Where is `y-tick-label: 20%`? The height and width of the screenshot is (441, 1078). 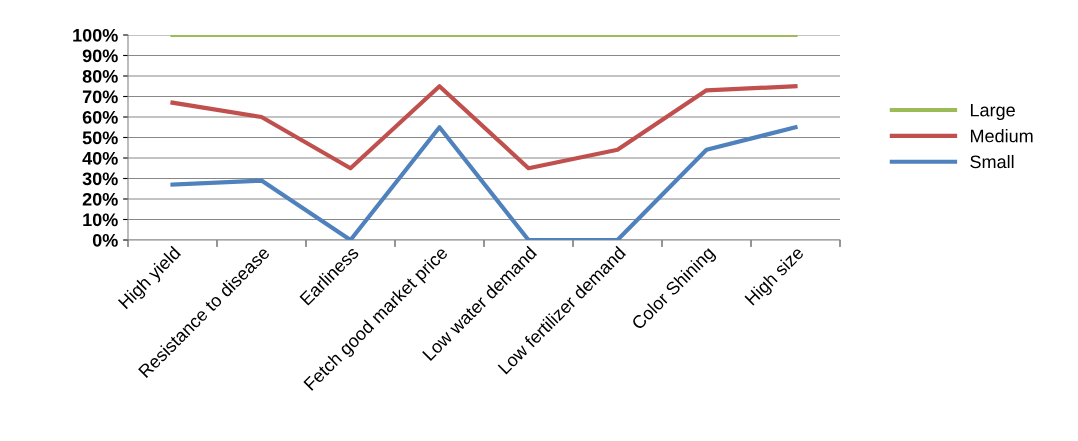 y-tick-label: 20% is located at coordinates (100, 199).